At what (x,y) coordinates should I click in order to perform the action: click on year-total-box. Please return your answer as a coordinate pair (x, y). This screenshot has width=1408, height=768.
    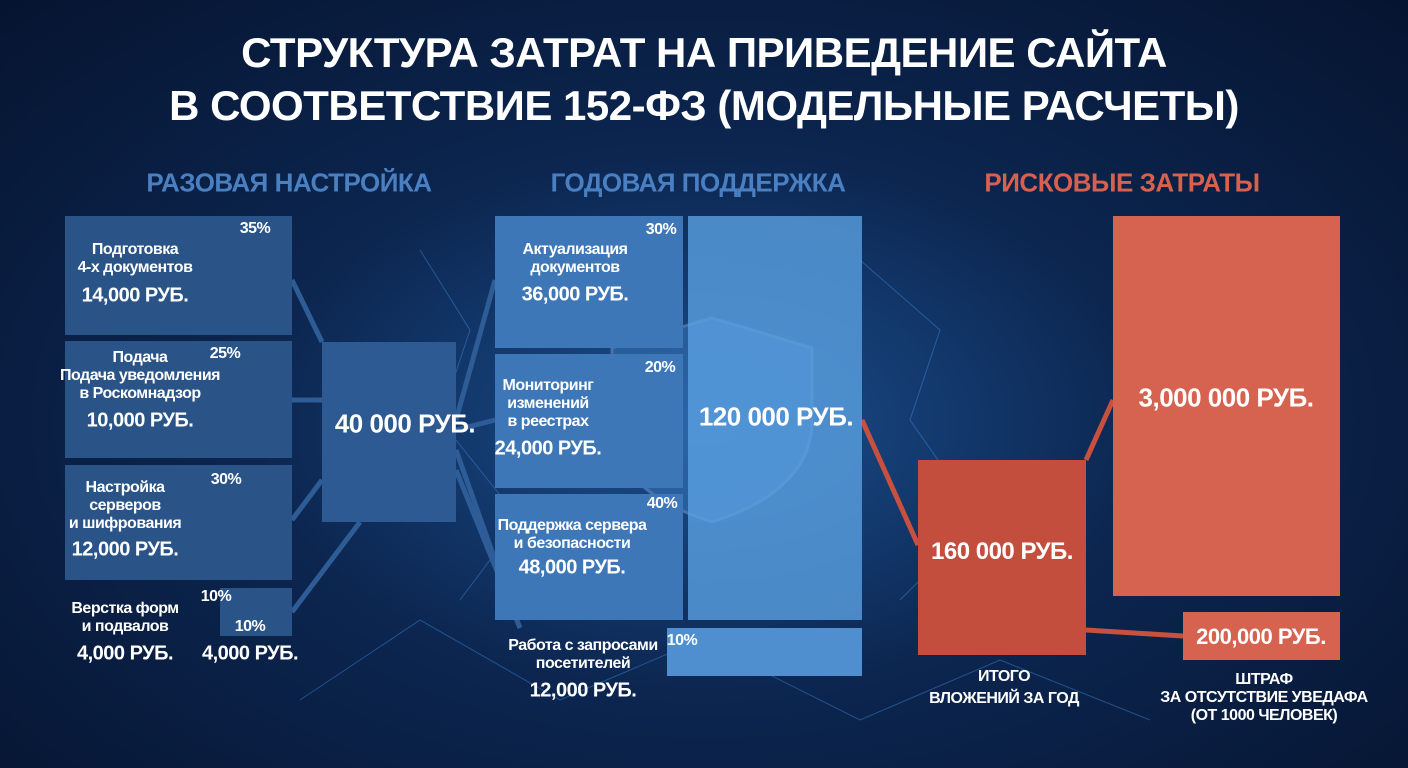
    Looking at the image, I should click on (1002, 557).